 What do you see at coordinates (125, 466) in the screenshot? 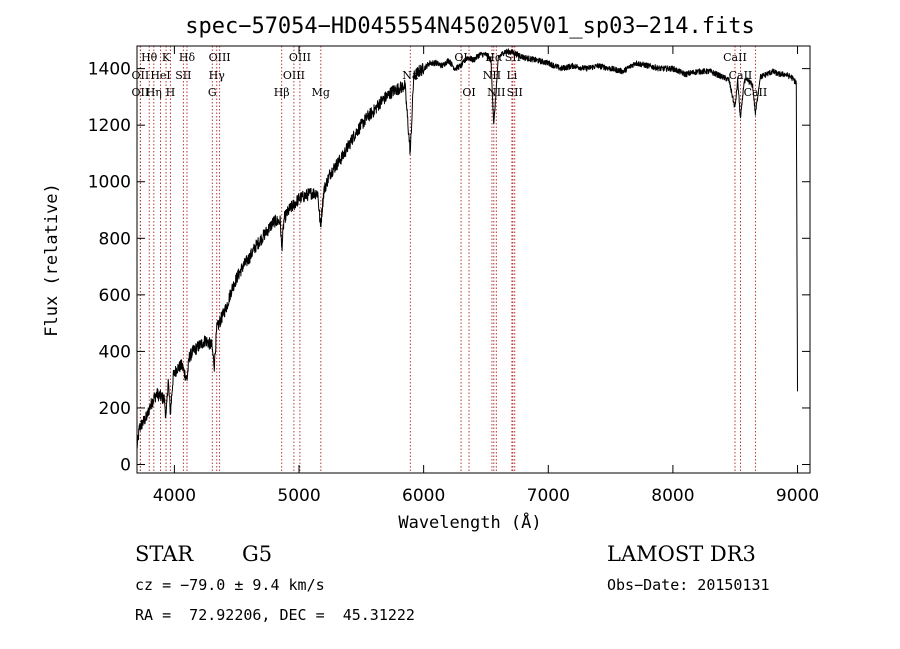
I see `y-tick-label: 0` at bounding box center [125, 466].